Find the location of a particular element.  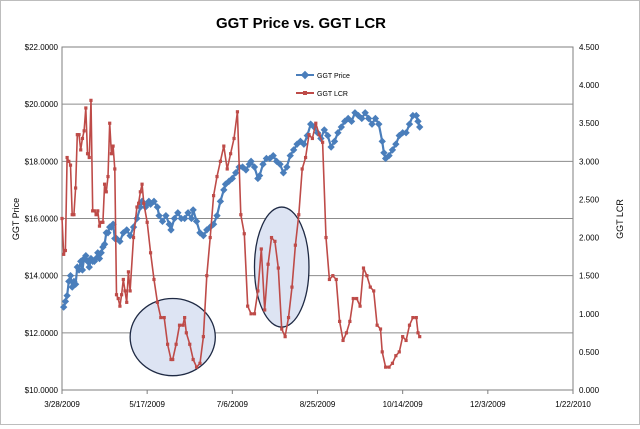

legend-label-ggt-lcr: GGT LCR is located at coordinates (332, 94).